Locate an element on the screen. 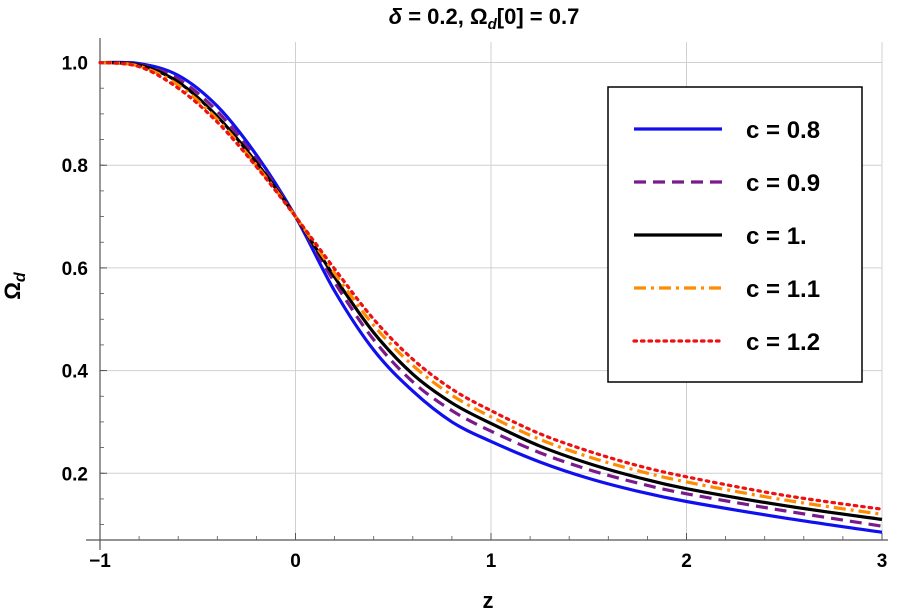  x-tick-label: −1 is located at coordinates (100, 561).